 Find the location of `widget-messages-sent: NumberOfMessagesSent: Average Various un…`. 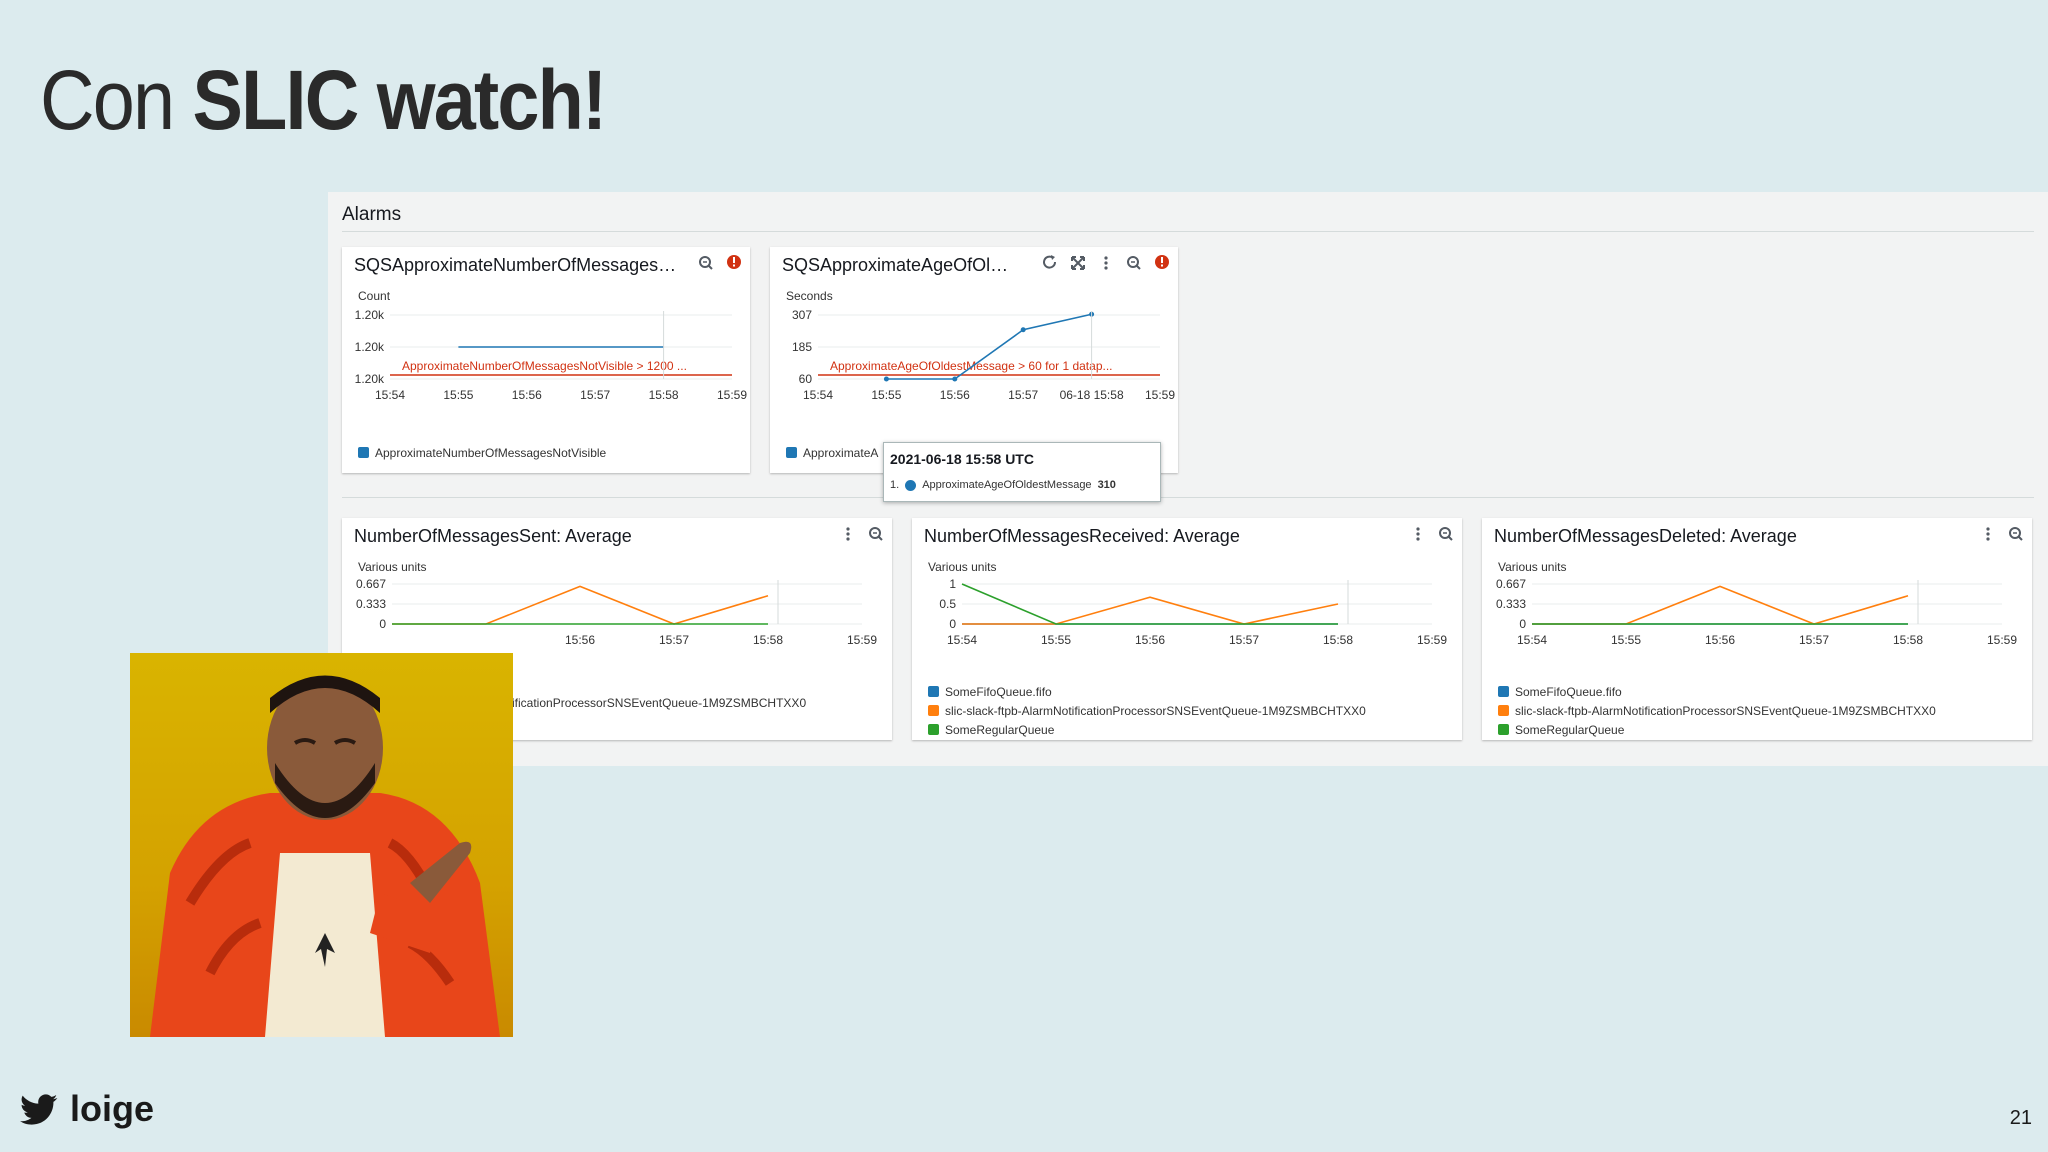

widget-messages-sent: NumberOfMessagesSent: Average Various un… is located at coordinates (617, 629).